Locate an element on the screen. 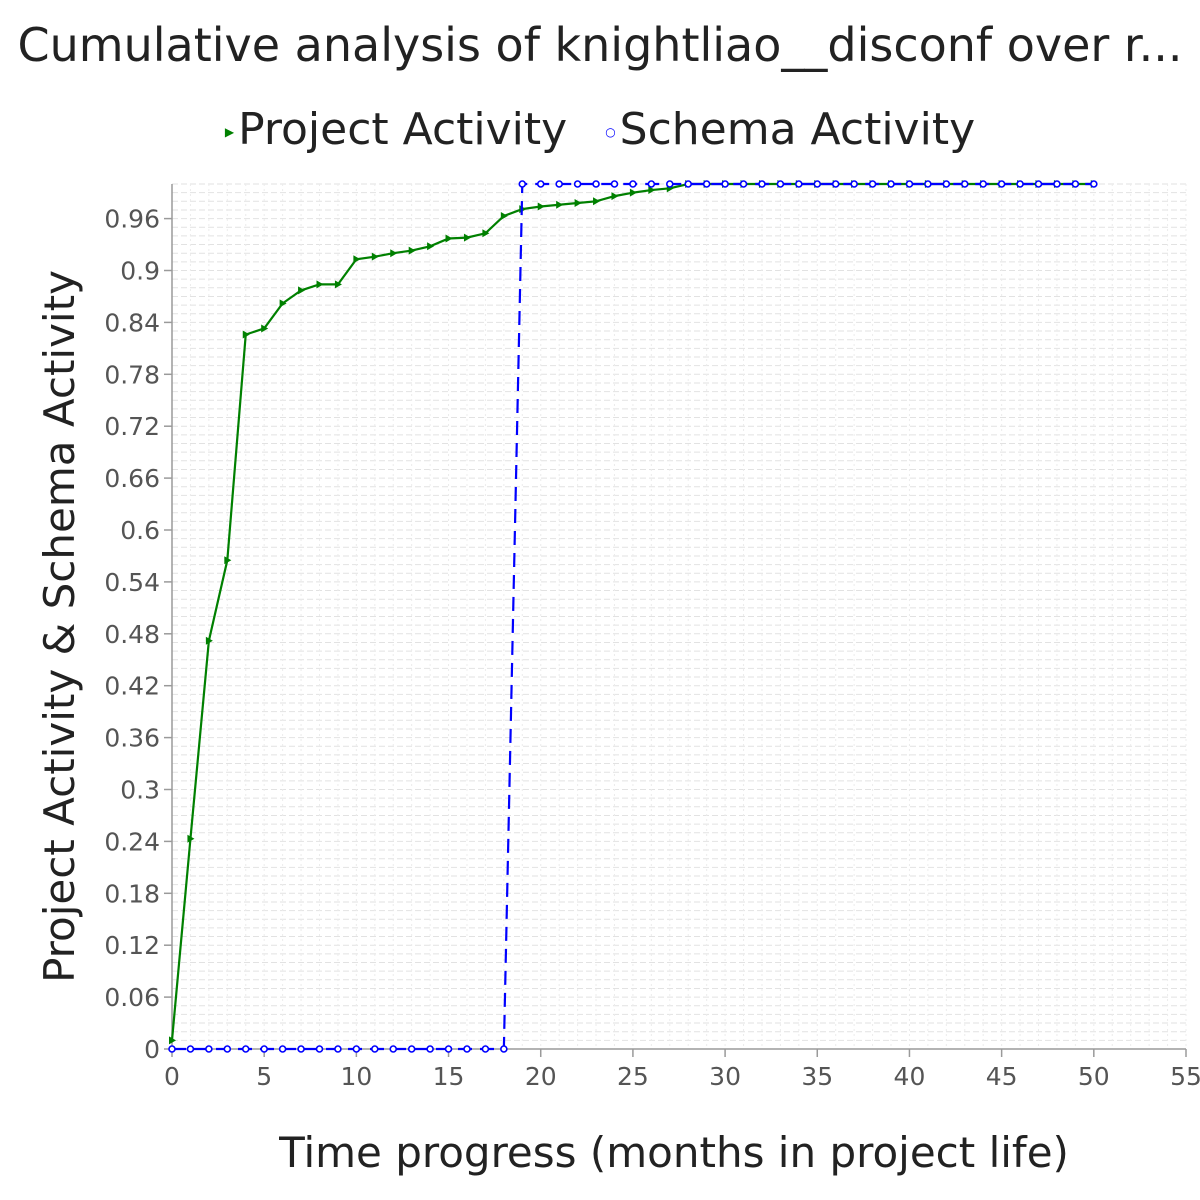 Image resolution: width=1200 pixels, height=1200 pixels. legend-item-schema-activity: ○Schema Activity is located at coordinates (790, 129).